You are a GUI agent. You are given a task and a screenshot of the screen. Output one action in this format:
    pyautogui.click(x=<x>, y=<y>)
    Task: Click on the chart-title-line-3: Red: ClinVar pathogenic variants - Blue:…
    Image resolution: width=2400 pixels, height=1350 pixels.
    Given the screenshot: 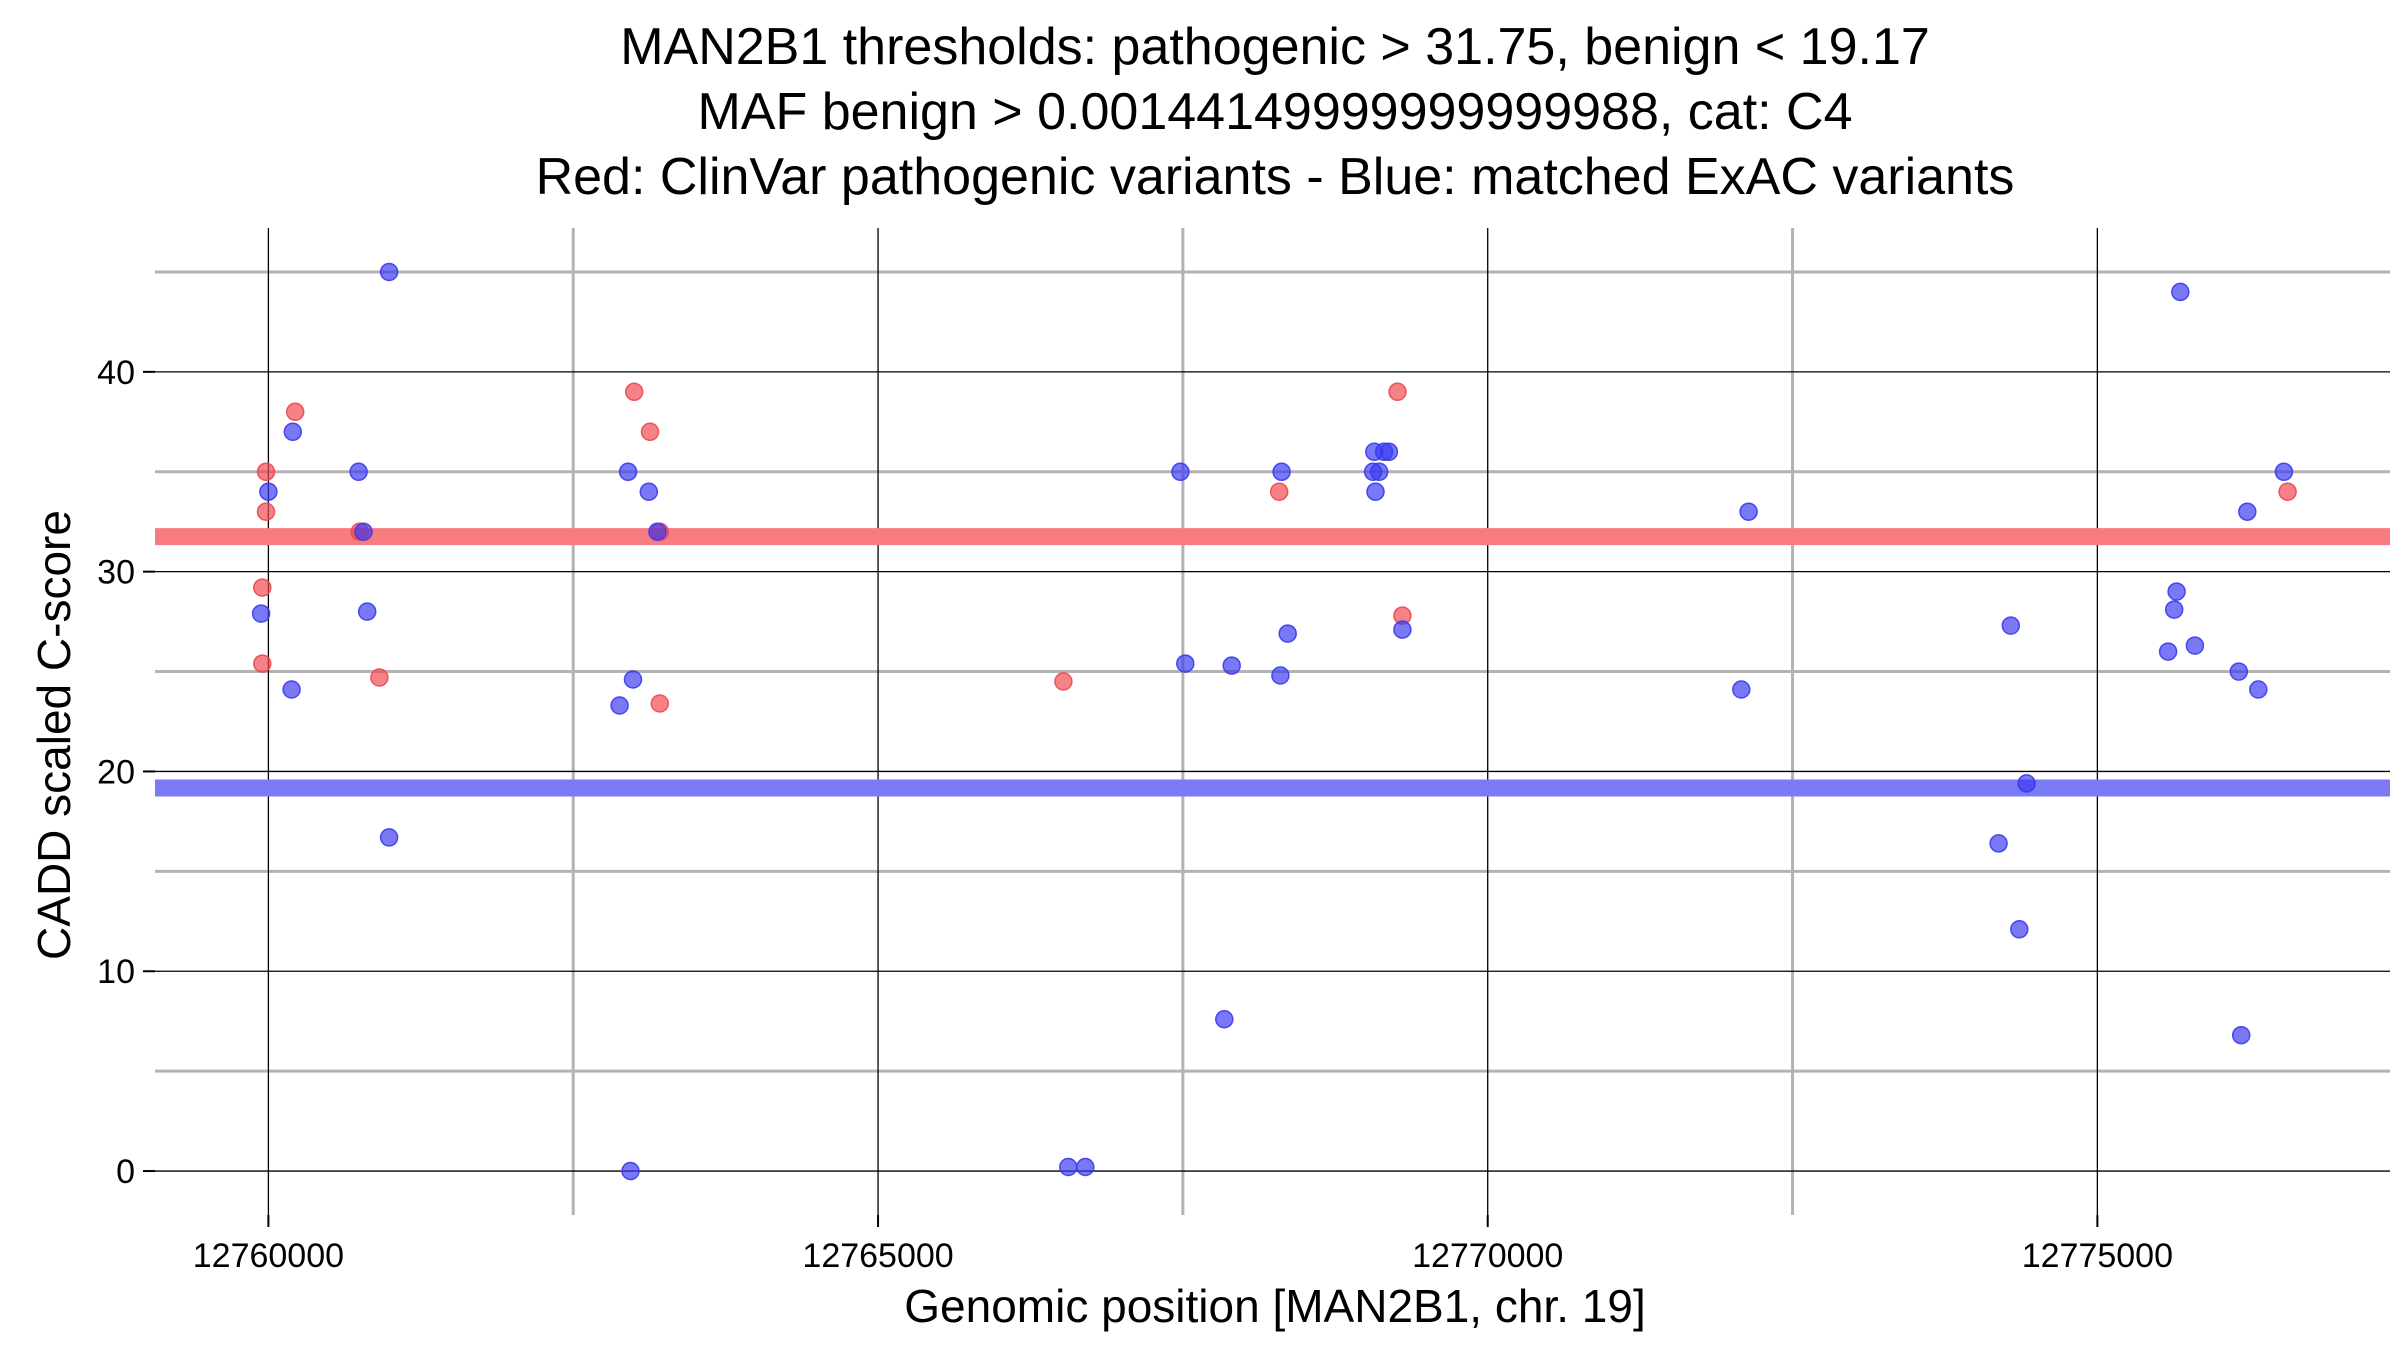 What is the action you would take?
    pyautogui.click(x=1275, y=177)
    